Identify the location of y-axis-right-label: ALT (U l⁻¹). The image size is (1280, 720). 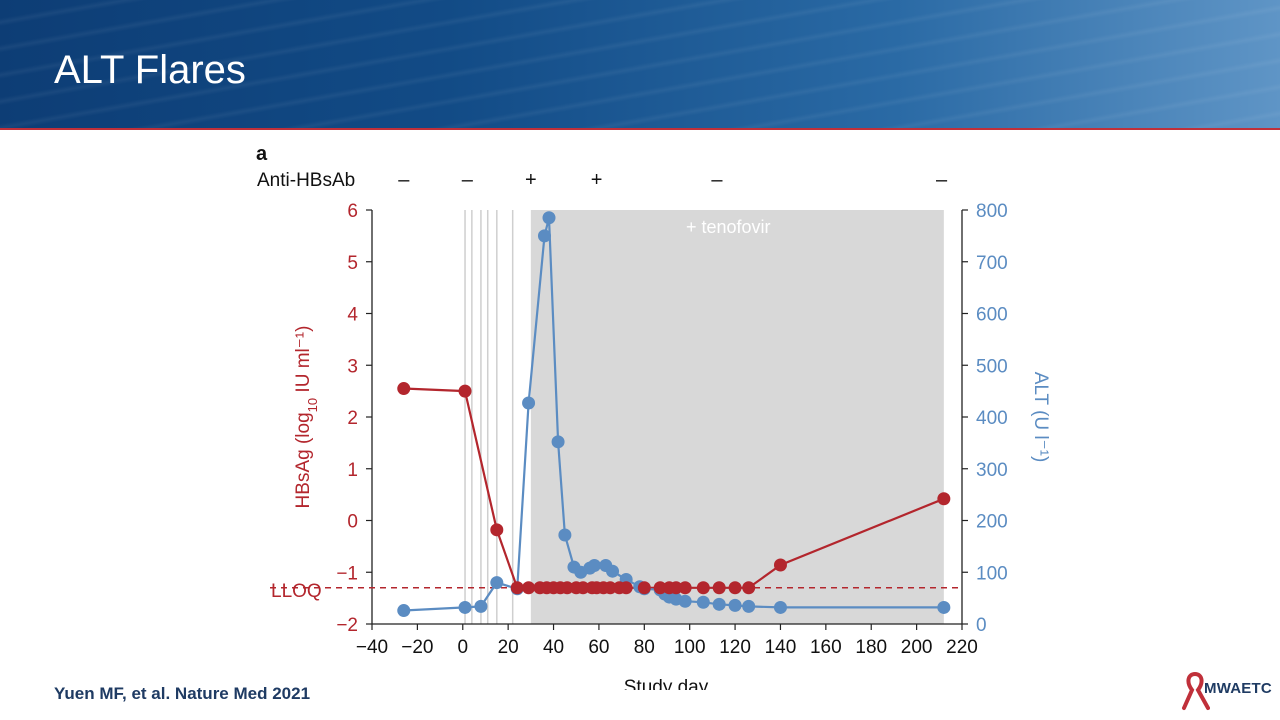
(1040, 417).